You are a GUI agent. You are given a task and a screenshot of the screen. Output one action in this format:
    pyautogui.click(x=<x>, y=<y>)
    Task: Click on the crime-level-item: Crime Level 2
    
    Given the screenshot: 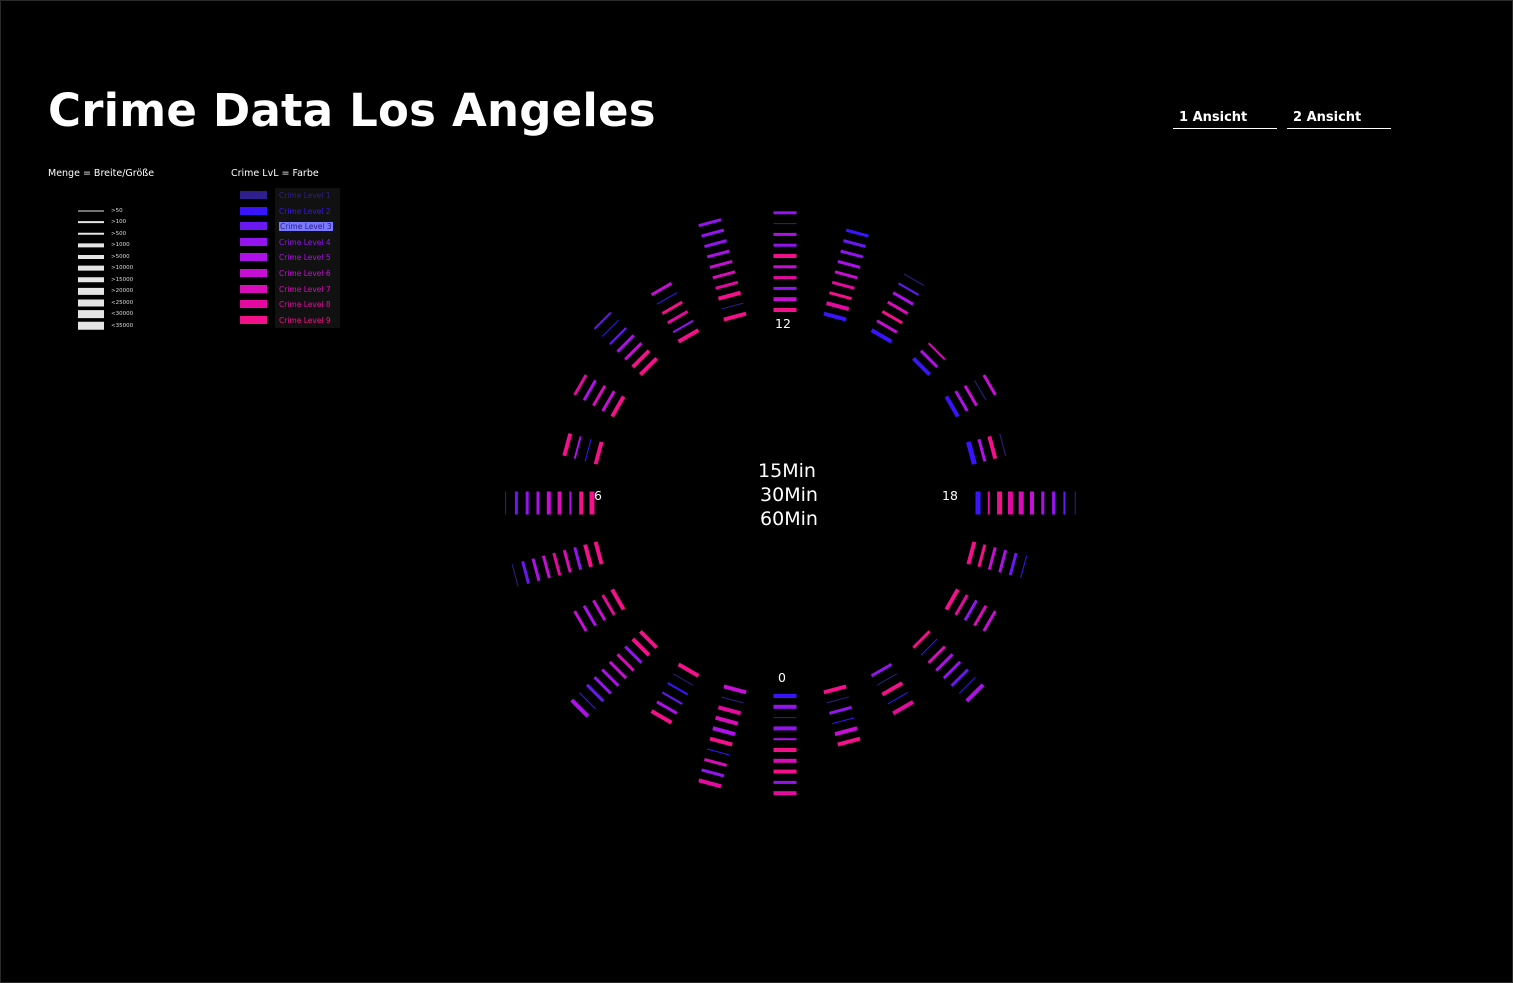 What is the action you would take?
    pyautogui.click(x=289, y=211)
    